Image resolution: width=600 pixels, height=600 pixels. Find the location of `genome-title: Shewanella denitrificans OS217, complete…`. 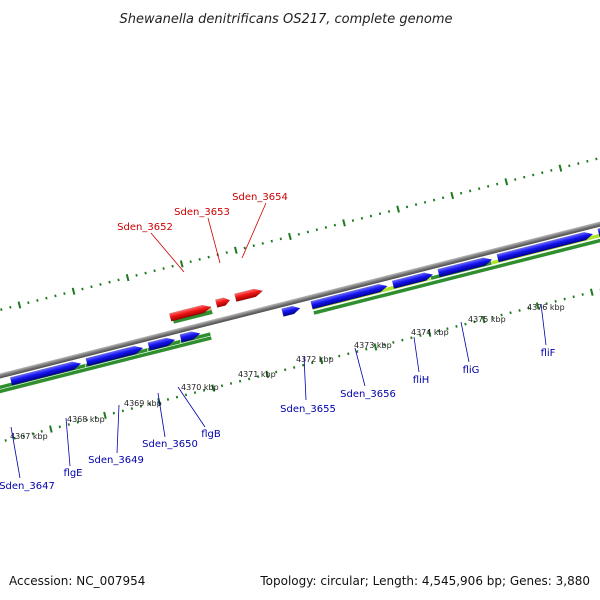

genome-title: Shewanella denitrificans OS217, complete… is located at coordinates (286, 19).